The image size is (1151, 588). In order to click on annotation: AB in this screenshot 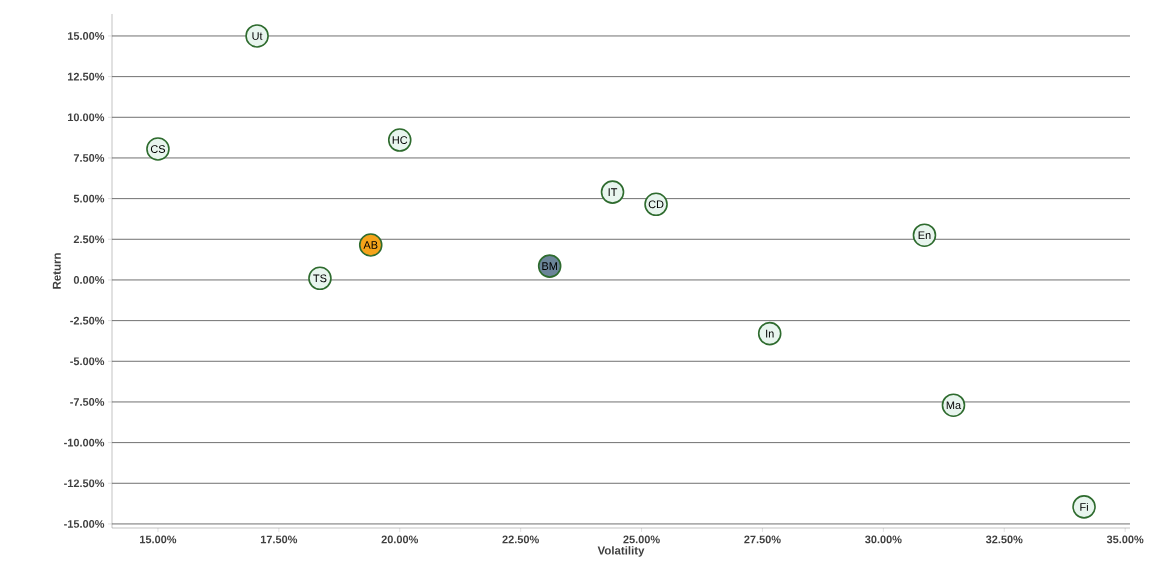, I will do `click(370, 245)`.